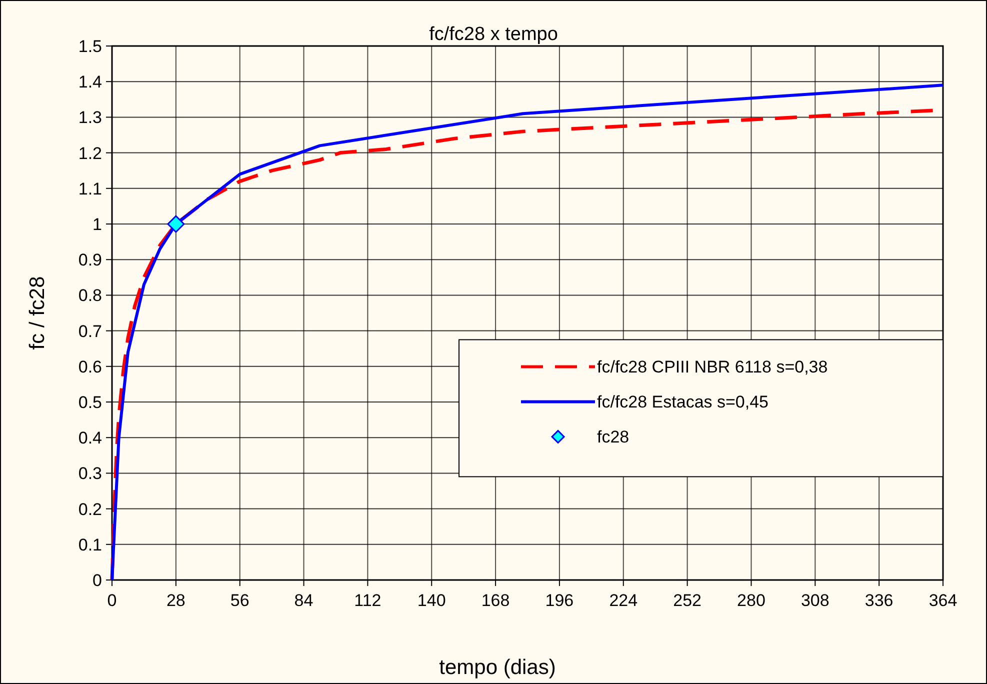 This screenshot has width=987, height=684. What do you see at coordinates (176, 600) in the screenshot?
I see `x-tick-label: 28` at bounding box center [176, 600].